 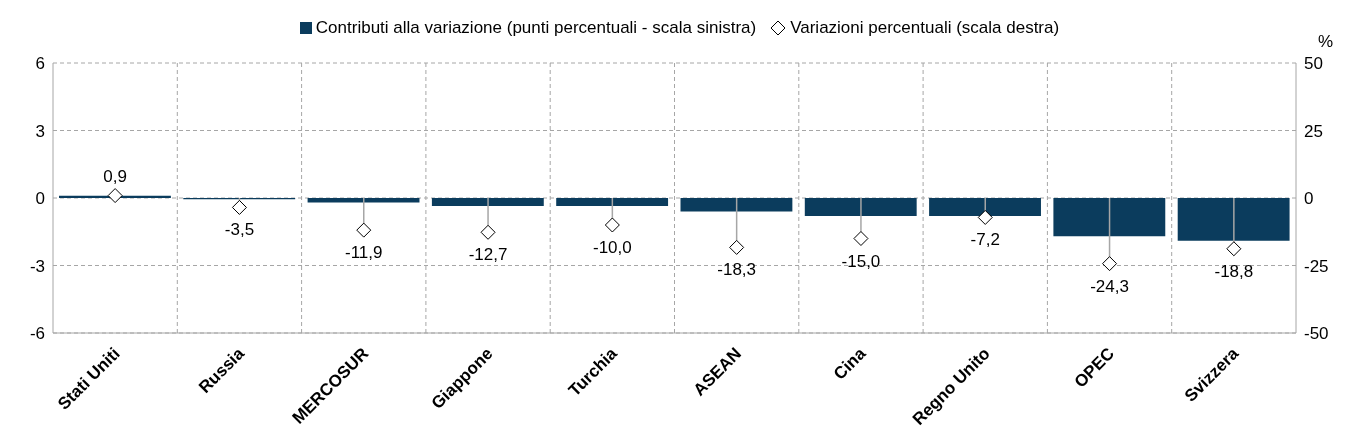 I want to click on y2-tick-label: -25, so click(x=1316, y=266).